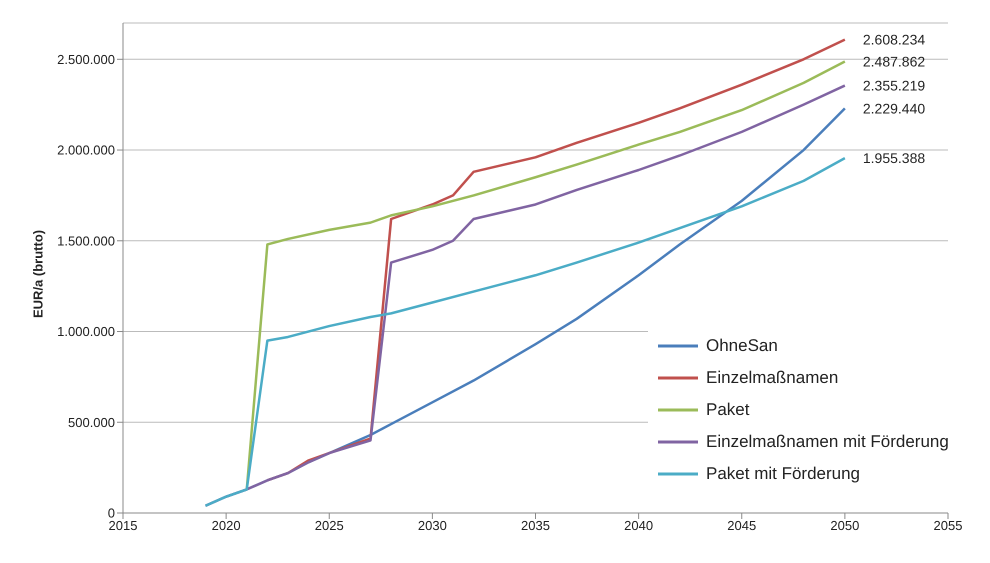 Image resolution: width=990 pixels, height=563 pixels. Describe the element at coordinates (772, 378) in the screenshot. I see `legend-label: Einzelmaßnamen` at that location.